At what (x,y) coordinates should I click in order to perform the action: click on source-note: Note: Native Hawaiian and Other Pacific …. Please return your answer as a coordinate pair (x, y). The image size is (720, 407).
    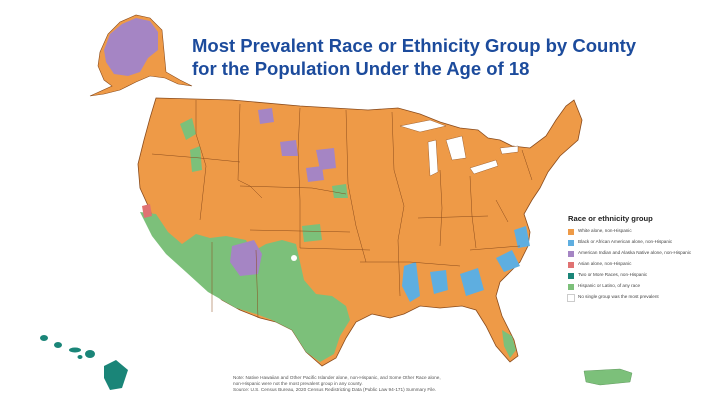
    Looking at the image, I should click on (383, 384).